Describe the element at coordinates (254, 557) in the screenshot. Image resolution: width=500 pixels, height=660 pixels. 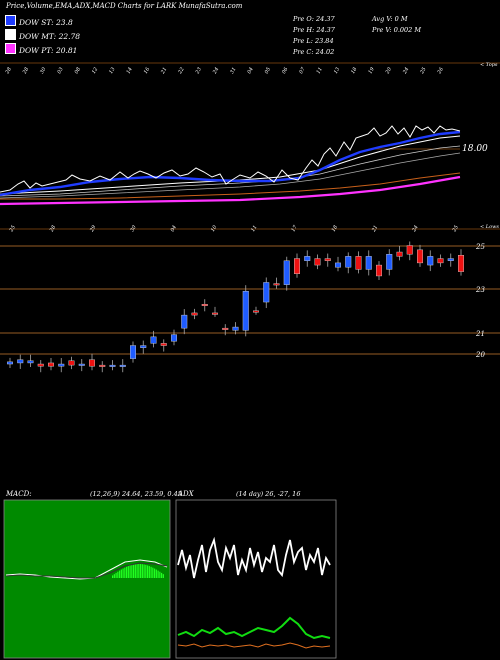
I see `adx-di-line-white` at that location.